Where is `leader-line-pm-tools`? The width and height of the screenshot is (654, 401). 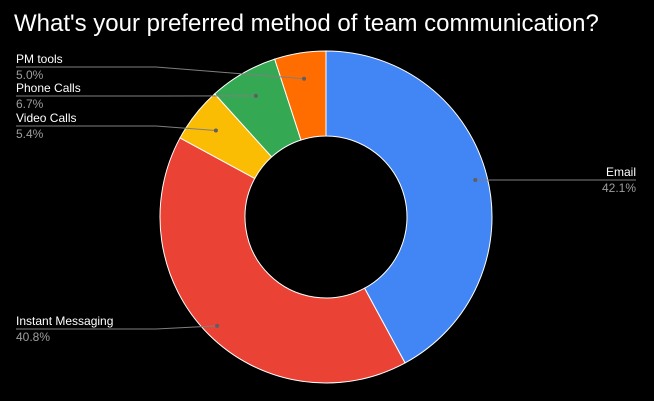
leader-line-pm-tools is located at coordinates (160, 73).